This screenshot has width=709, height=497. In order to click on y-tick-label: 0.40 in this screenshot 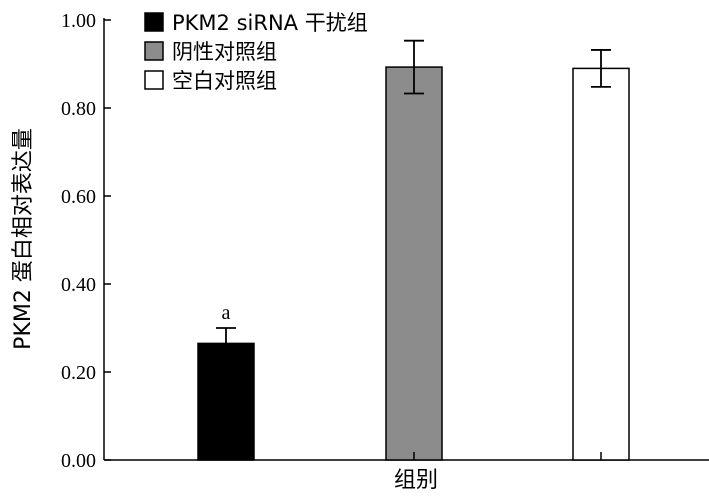, I will do `click(78, 285)`.